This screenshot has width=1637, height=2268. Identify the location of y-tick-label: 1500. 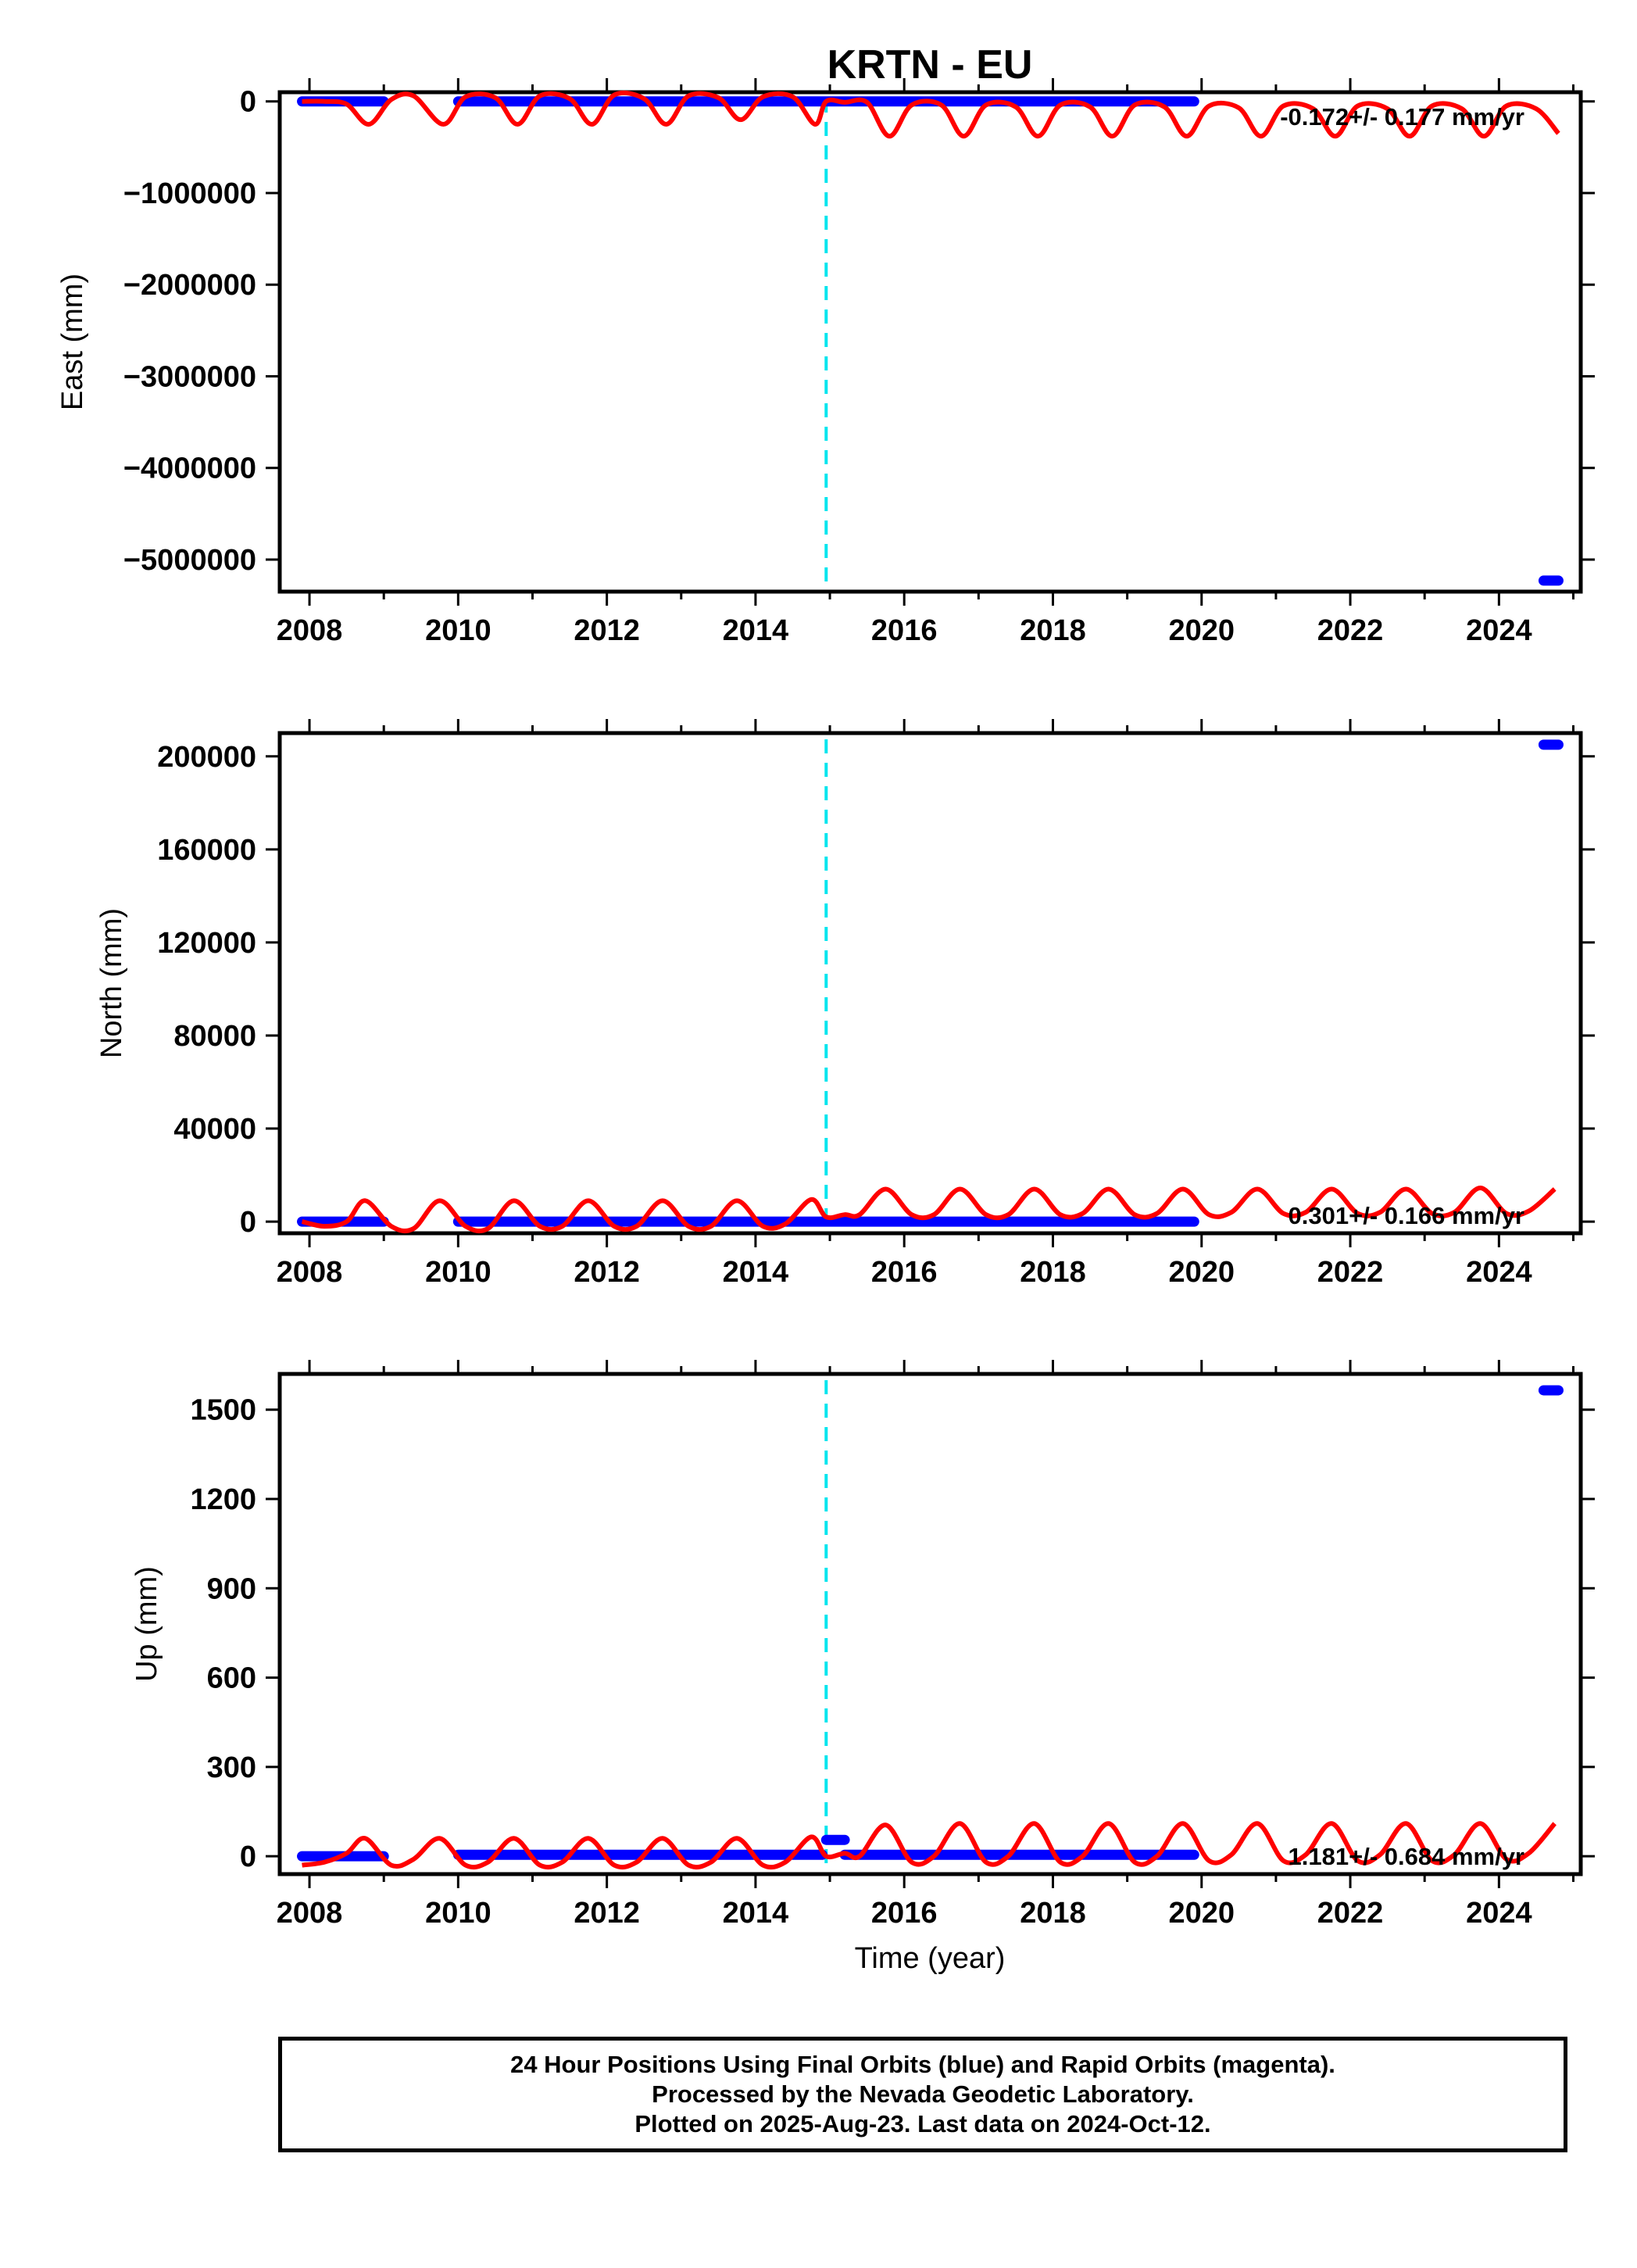
(223, 1411).